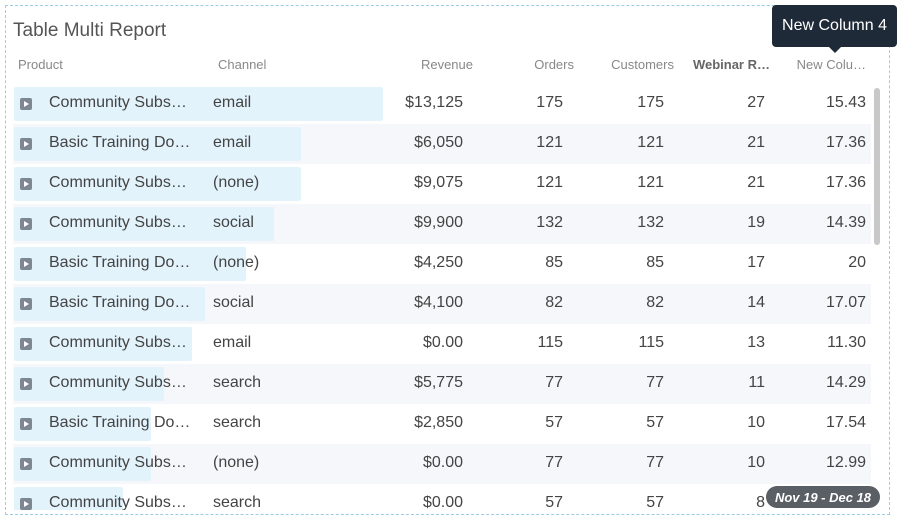  Describe the element at coordinates (845, 222) in the screenshot. I see `table-cell: 14.39` at that location.